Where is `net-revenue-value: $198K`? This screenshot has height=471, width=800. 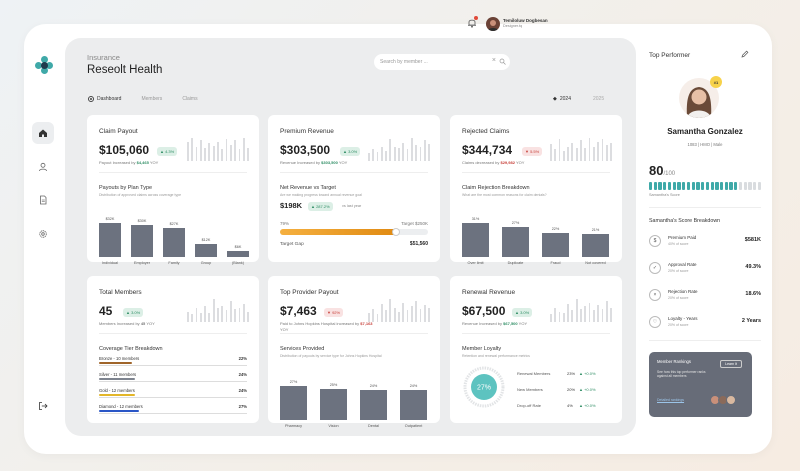 net-revenue-value: $198K is located at coordinates (291, 205).